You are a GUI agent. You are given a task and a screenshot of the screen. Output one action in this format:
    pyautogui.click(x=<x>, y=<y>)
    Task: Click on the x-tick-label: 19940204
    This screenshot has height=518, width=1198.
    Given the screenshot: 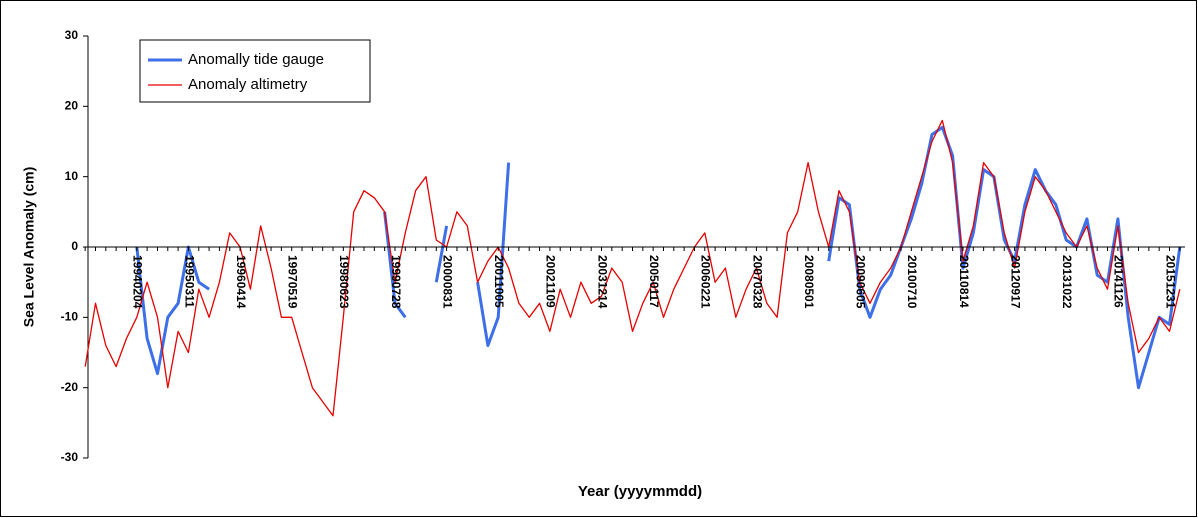 What is the action you would take?
    pyautogui.click(x=138, y=282)
    